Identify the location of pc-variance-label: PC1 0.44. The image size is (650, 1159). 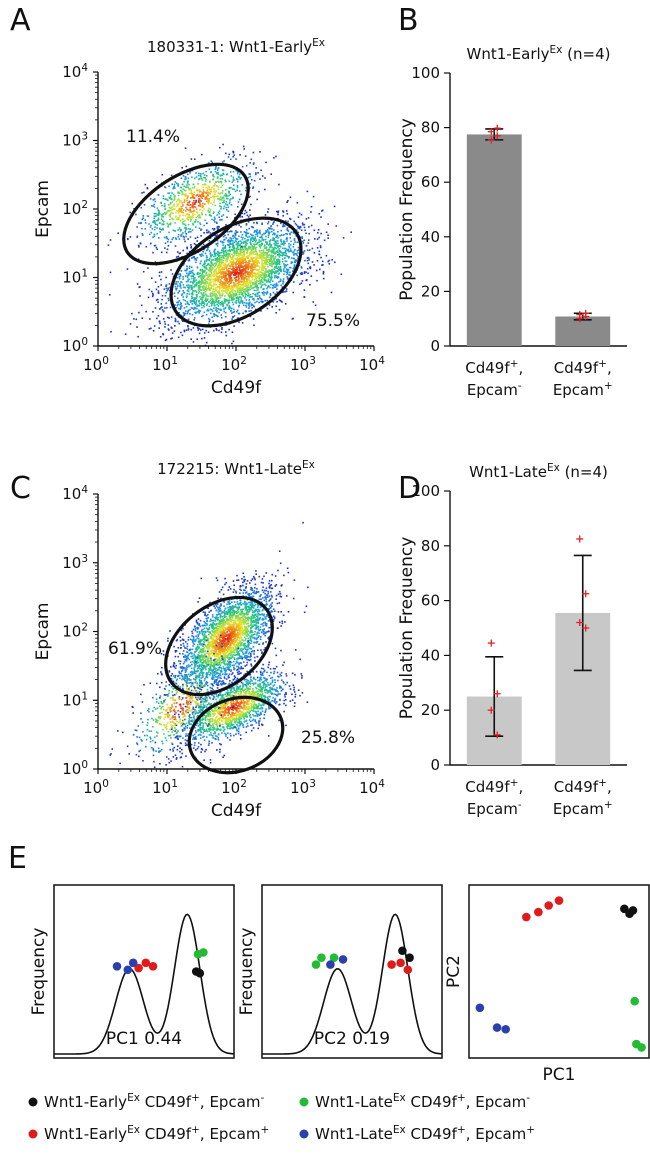
(144, 1039).